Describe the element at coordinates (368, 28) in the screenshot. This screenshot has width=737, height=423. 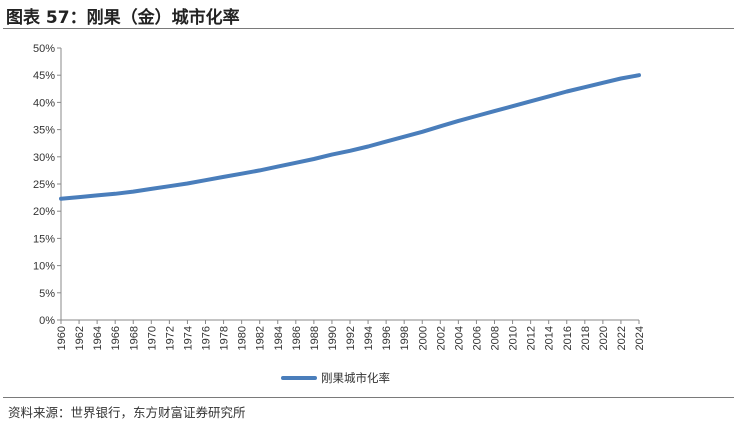
I see `top-rule` at that location.